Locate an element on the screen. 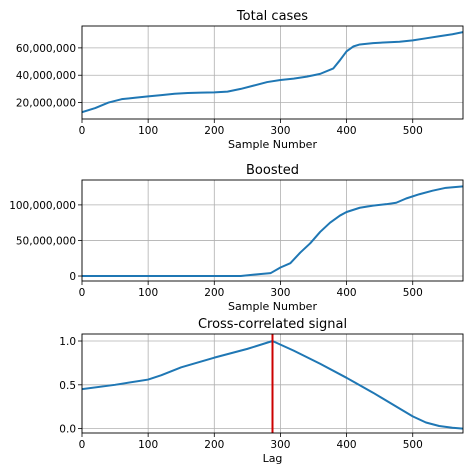 This screenshot has width=474, height=474. y-tick-label: 100,000,000 is located at coordinates (42, 206).